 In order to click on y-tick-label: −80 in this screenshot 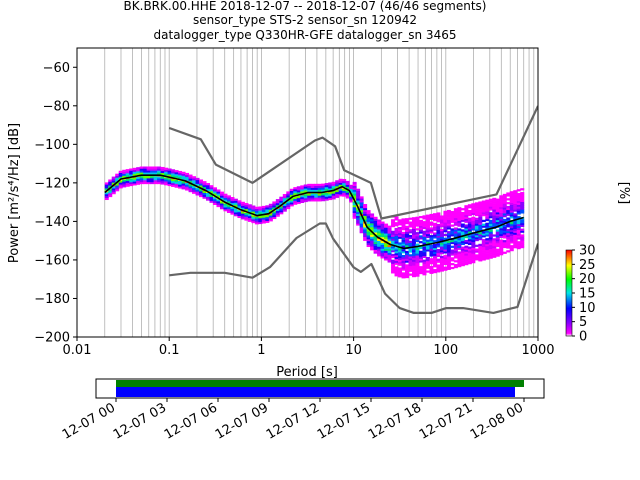, I will do `click(56, 106)`.